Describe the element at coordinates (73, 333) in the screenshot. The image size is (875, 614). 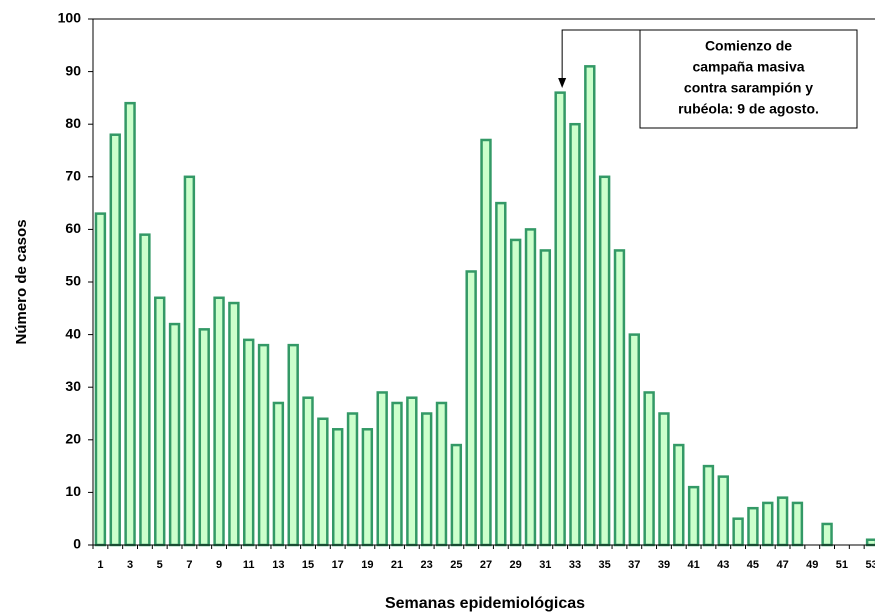
I see `y-tick-label: 40` at that location.